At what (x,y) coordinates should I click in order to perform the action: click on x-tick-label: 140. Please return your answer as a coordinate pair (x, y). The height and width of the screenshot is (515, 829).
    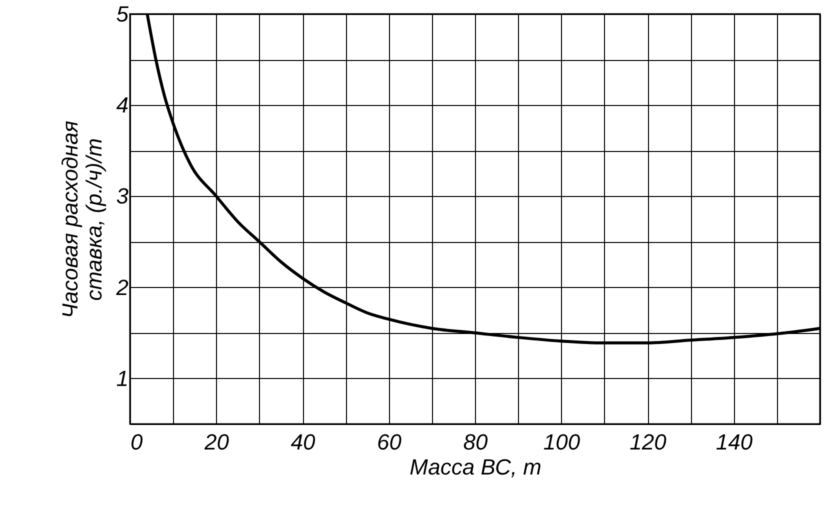
    Looking at the image, I should click on (735, 442).